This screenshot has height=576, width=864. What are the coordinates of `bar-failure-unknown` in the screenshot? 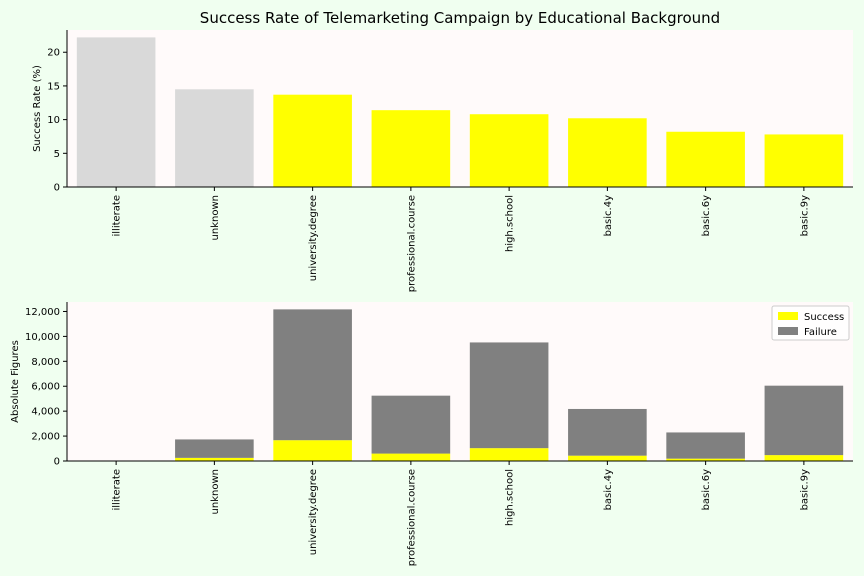 It's located at (214, 448).